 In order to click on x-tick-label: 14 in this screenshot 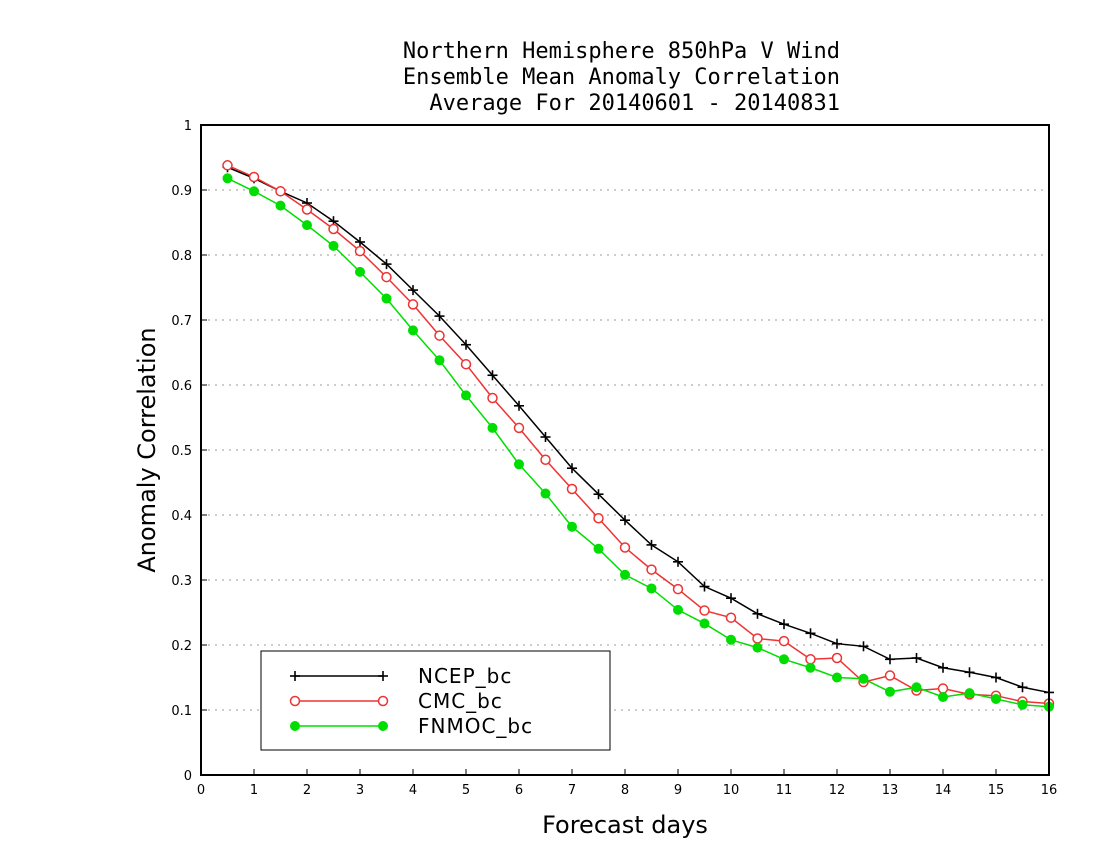, I will do `click(943, 790)`.